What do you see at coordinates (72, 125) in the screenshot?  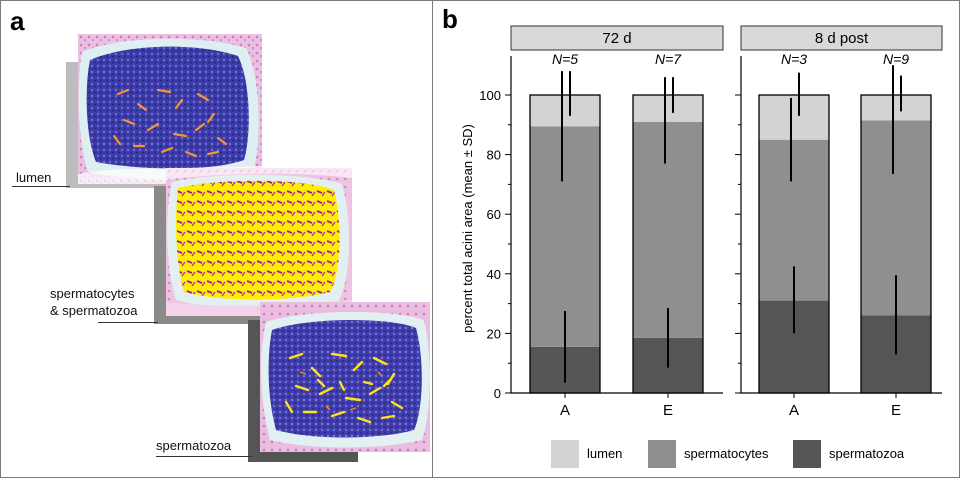 I see `connector-lumen` at bounding box center [72, 125].